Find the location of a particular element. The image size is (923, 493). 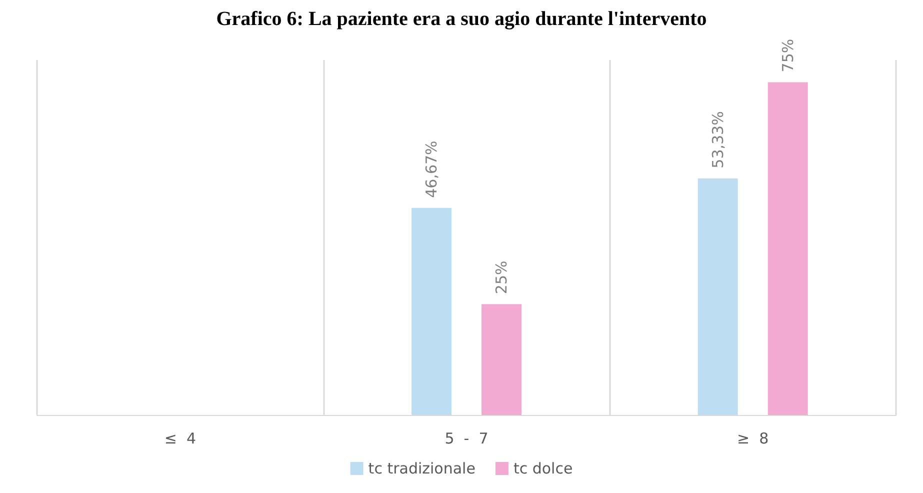

chart-title: Grafico 6: La paziente era a suo agio durante l'intervento is located at coordinates (461, 19).